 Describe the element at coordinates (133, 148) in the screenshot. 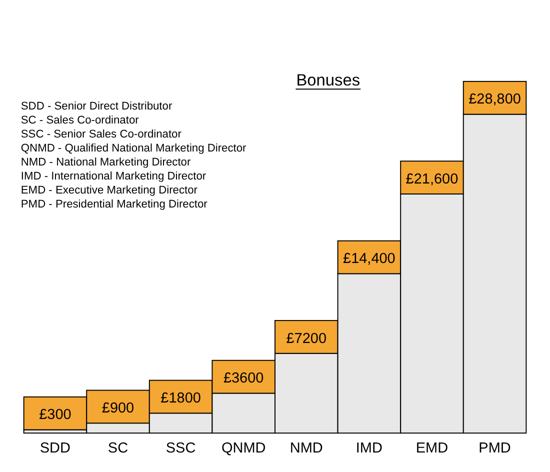

I see `annotation: QNMD - Qualified National Marketing Director` at that location.